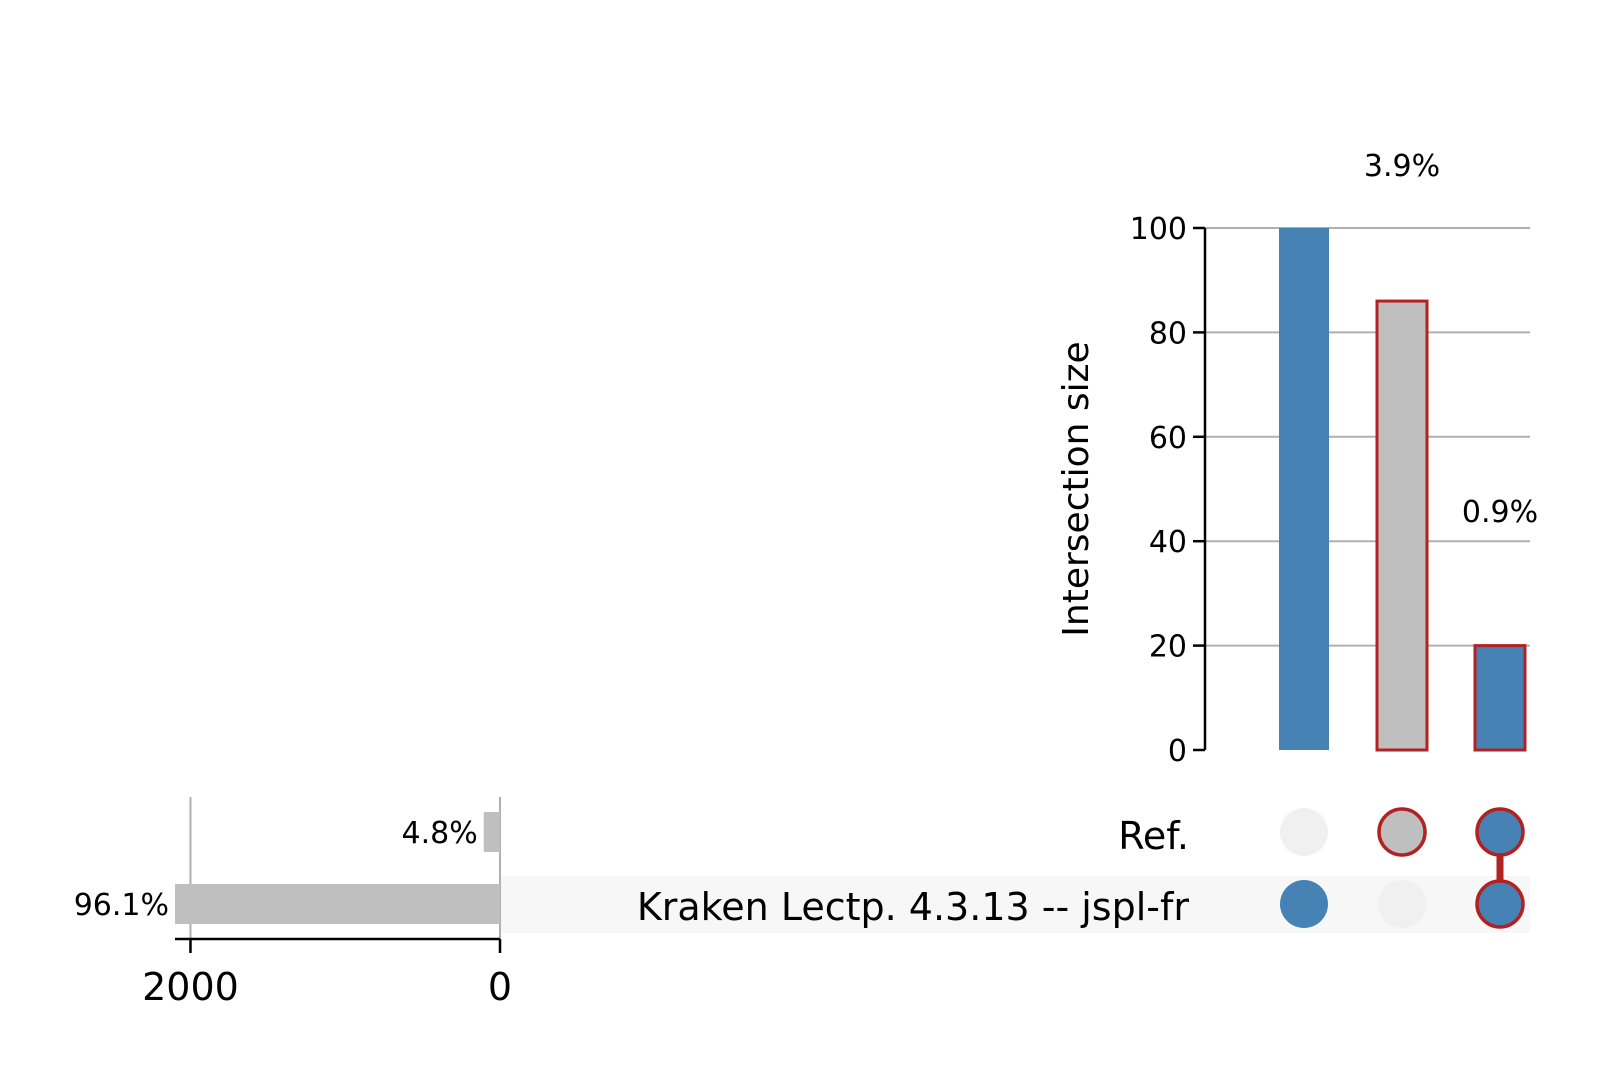  I want to click on intersection-bar-label: 0.9%, so click(1500, 512).